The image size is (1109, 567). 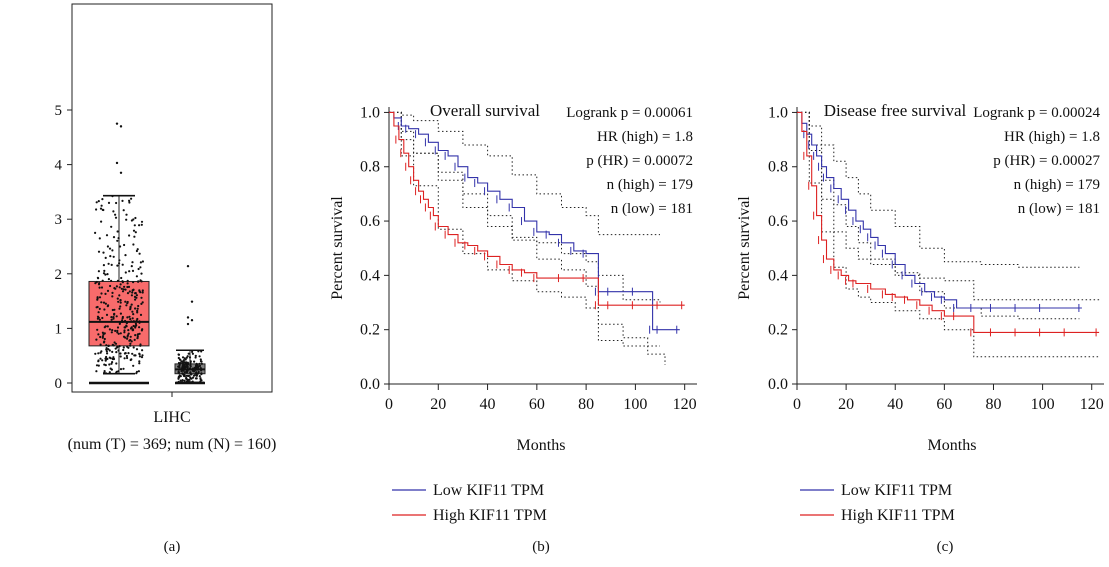 I want to click on legend: Low KIF11 TPM High KIF11 TPM, so click(x=877, y=503).